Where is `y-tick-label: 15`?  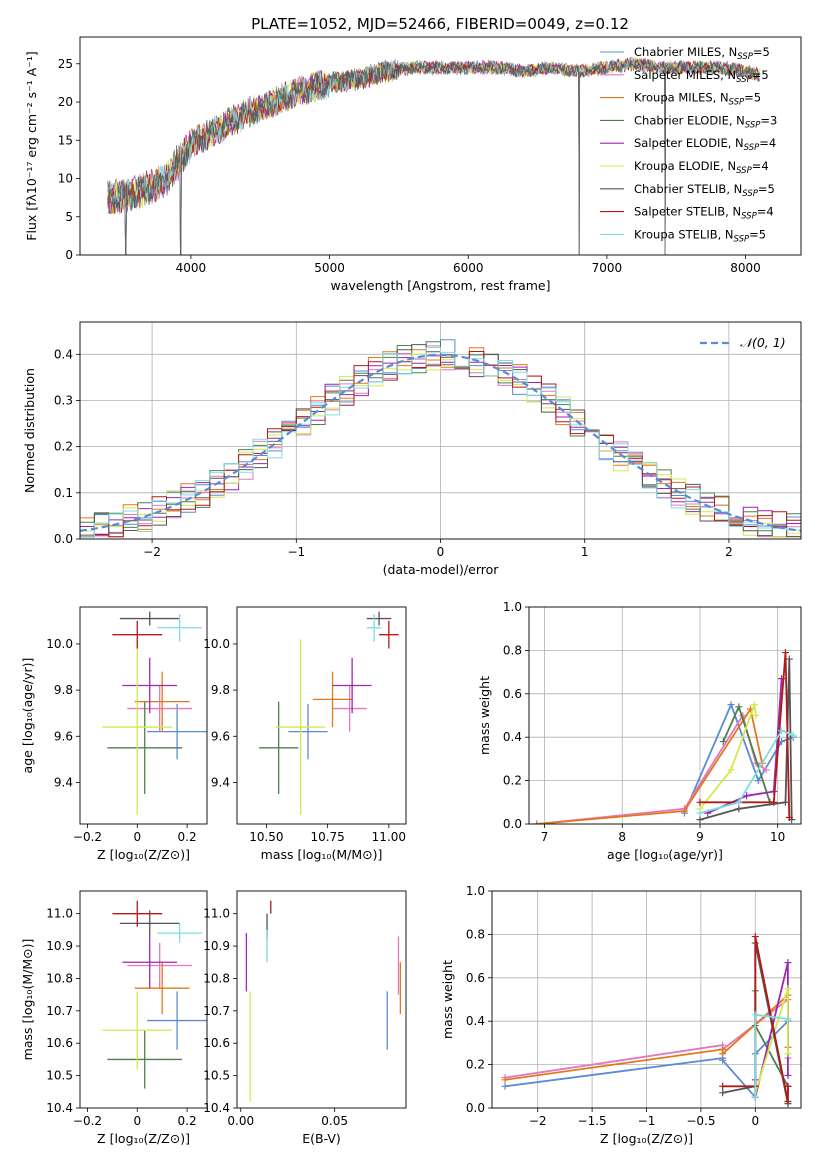 y-tick-label: 15 is located at coordinates (65, 140).